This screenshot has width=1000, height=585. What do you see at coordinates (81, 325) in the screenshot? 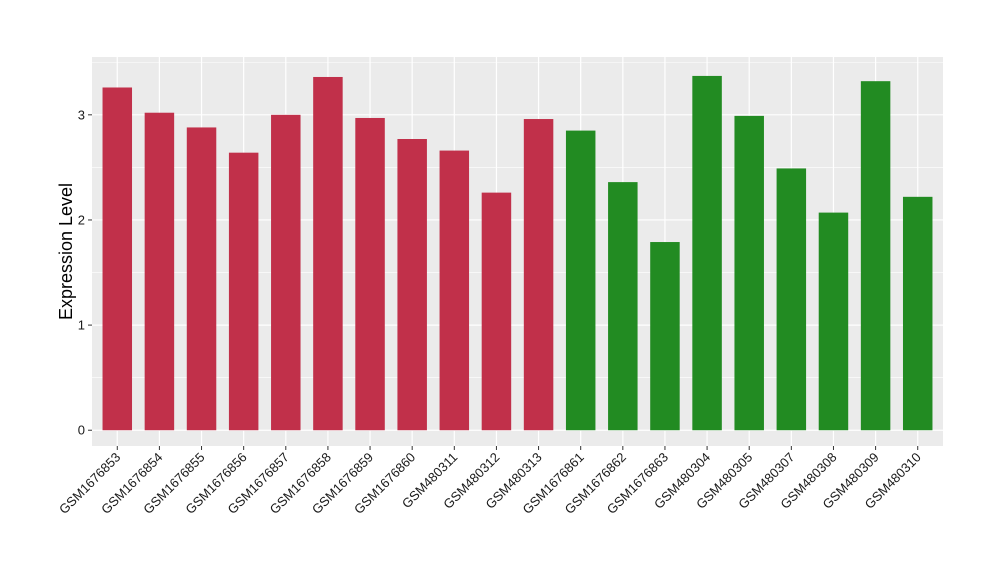
I see `y-tick-label: 1` at bounding box center [81, 325].